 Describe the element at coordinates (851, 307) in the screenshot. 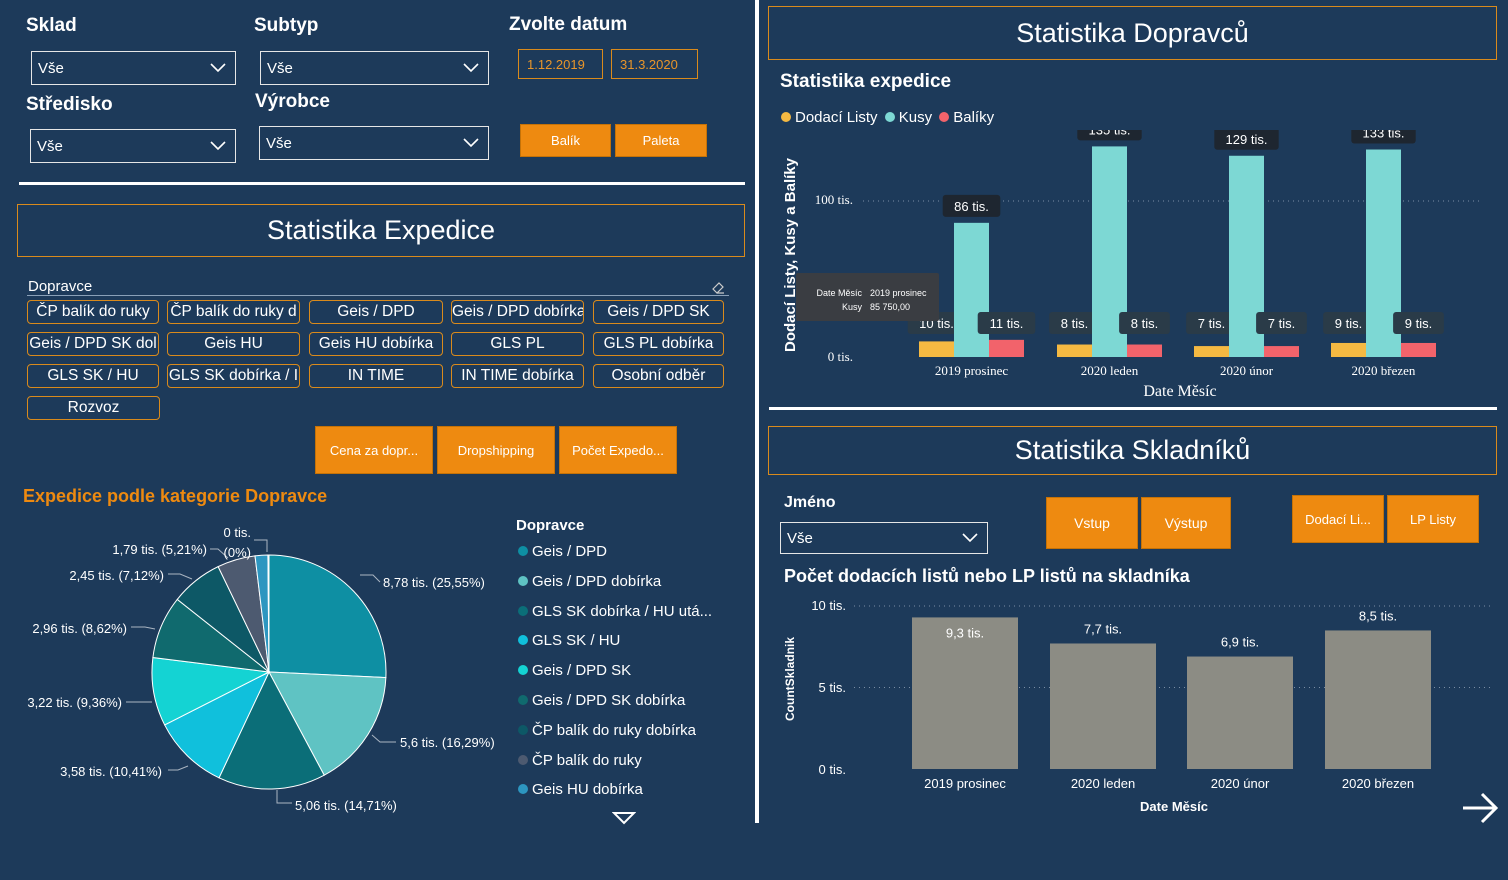

I see `tooltip-key: Kusy` at that location.